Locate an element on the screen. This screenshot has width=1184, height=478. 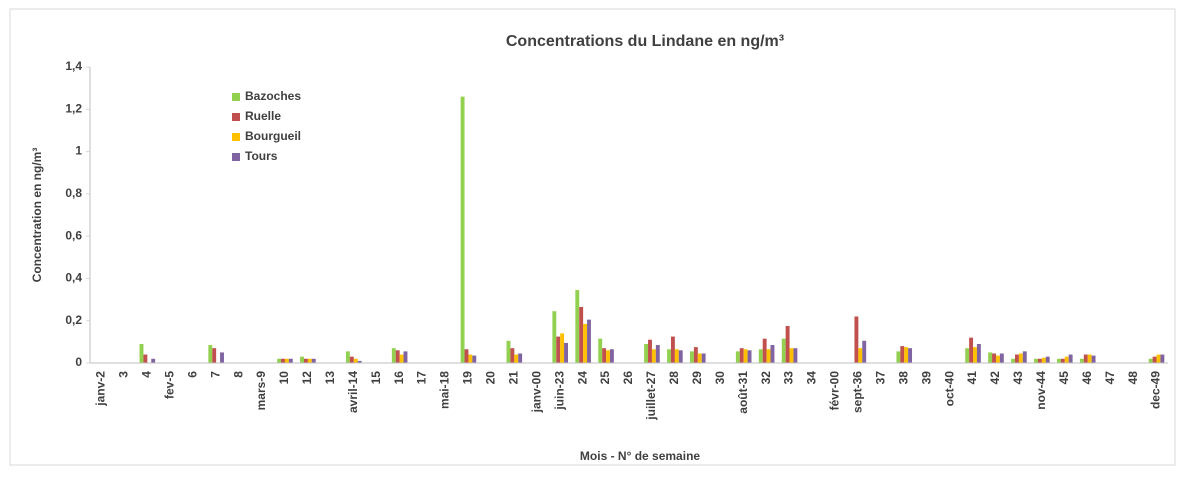
legend-label: Bazoches is located at coordinates (273, 96).